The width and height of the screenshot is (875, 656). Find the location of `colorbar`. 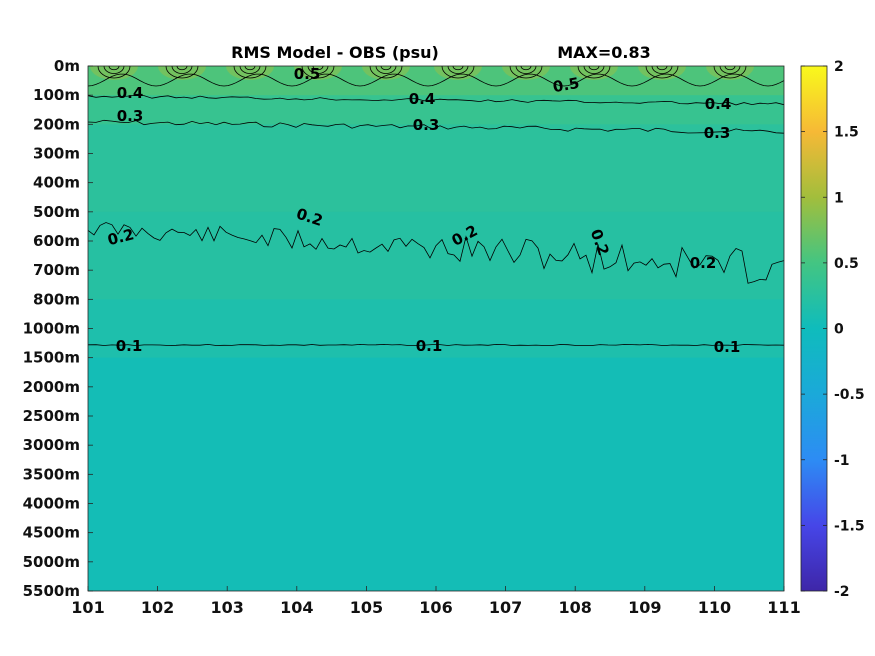

colorbar is located at coordinates (814, 328).